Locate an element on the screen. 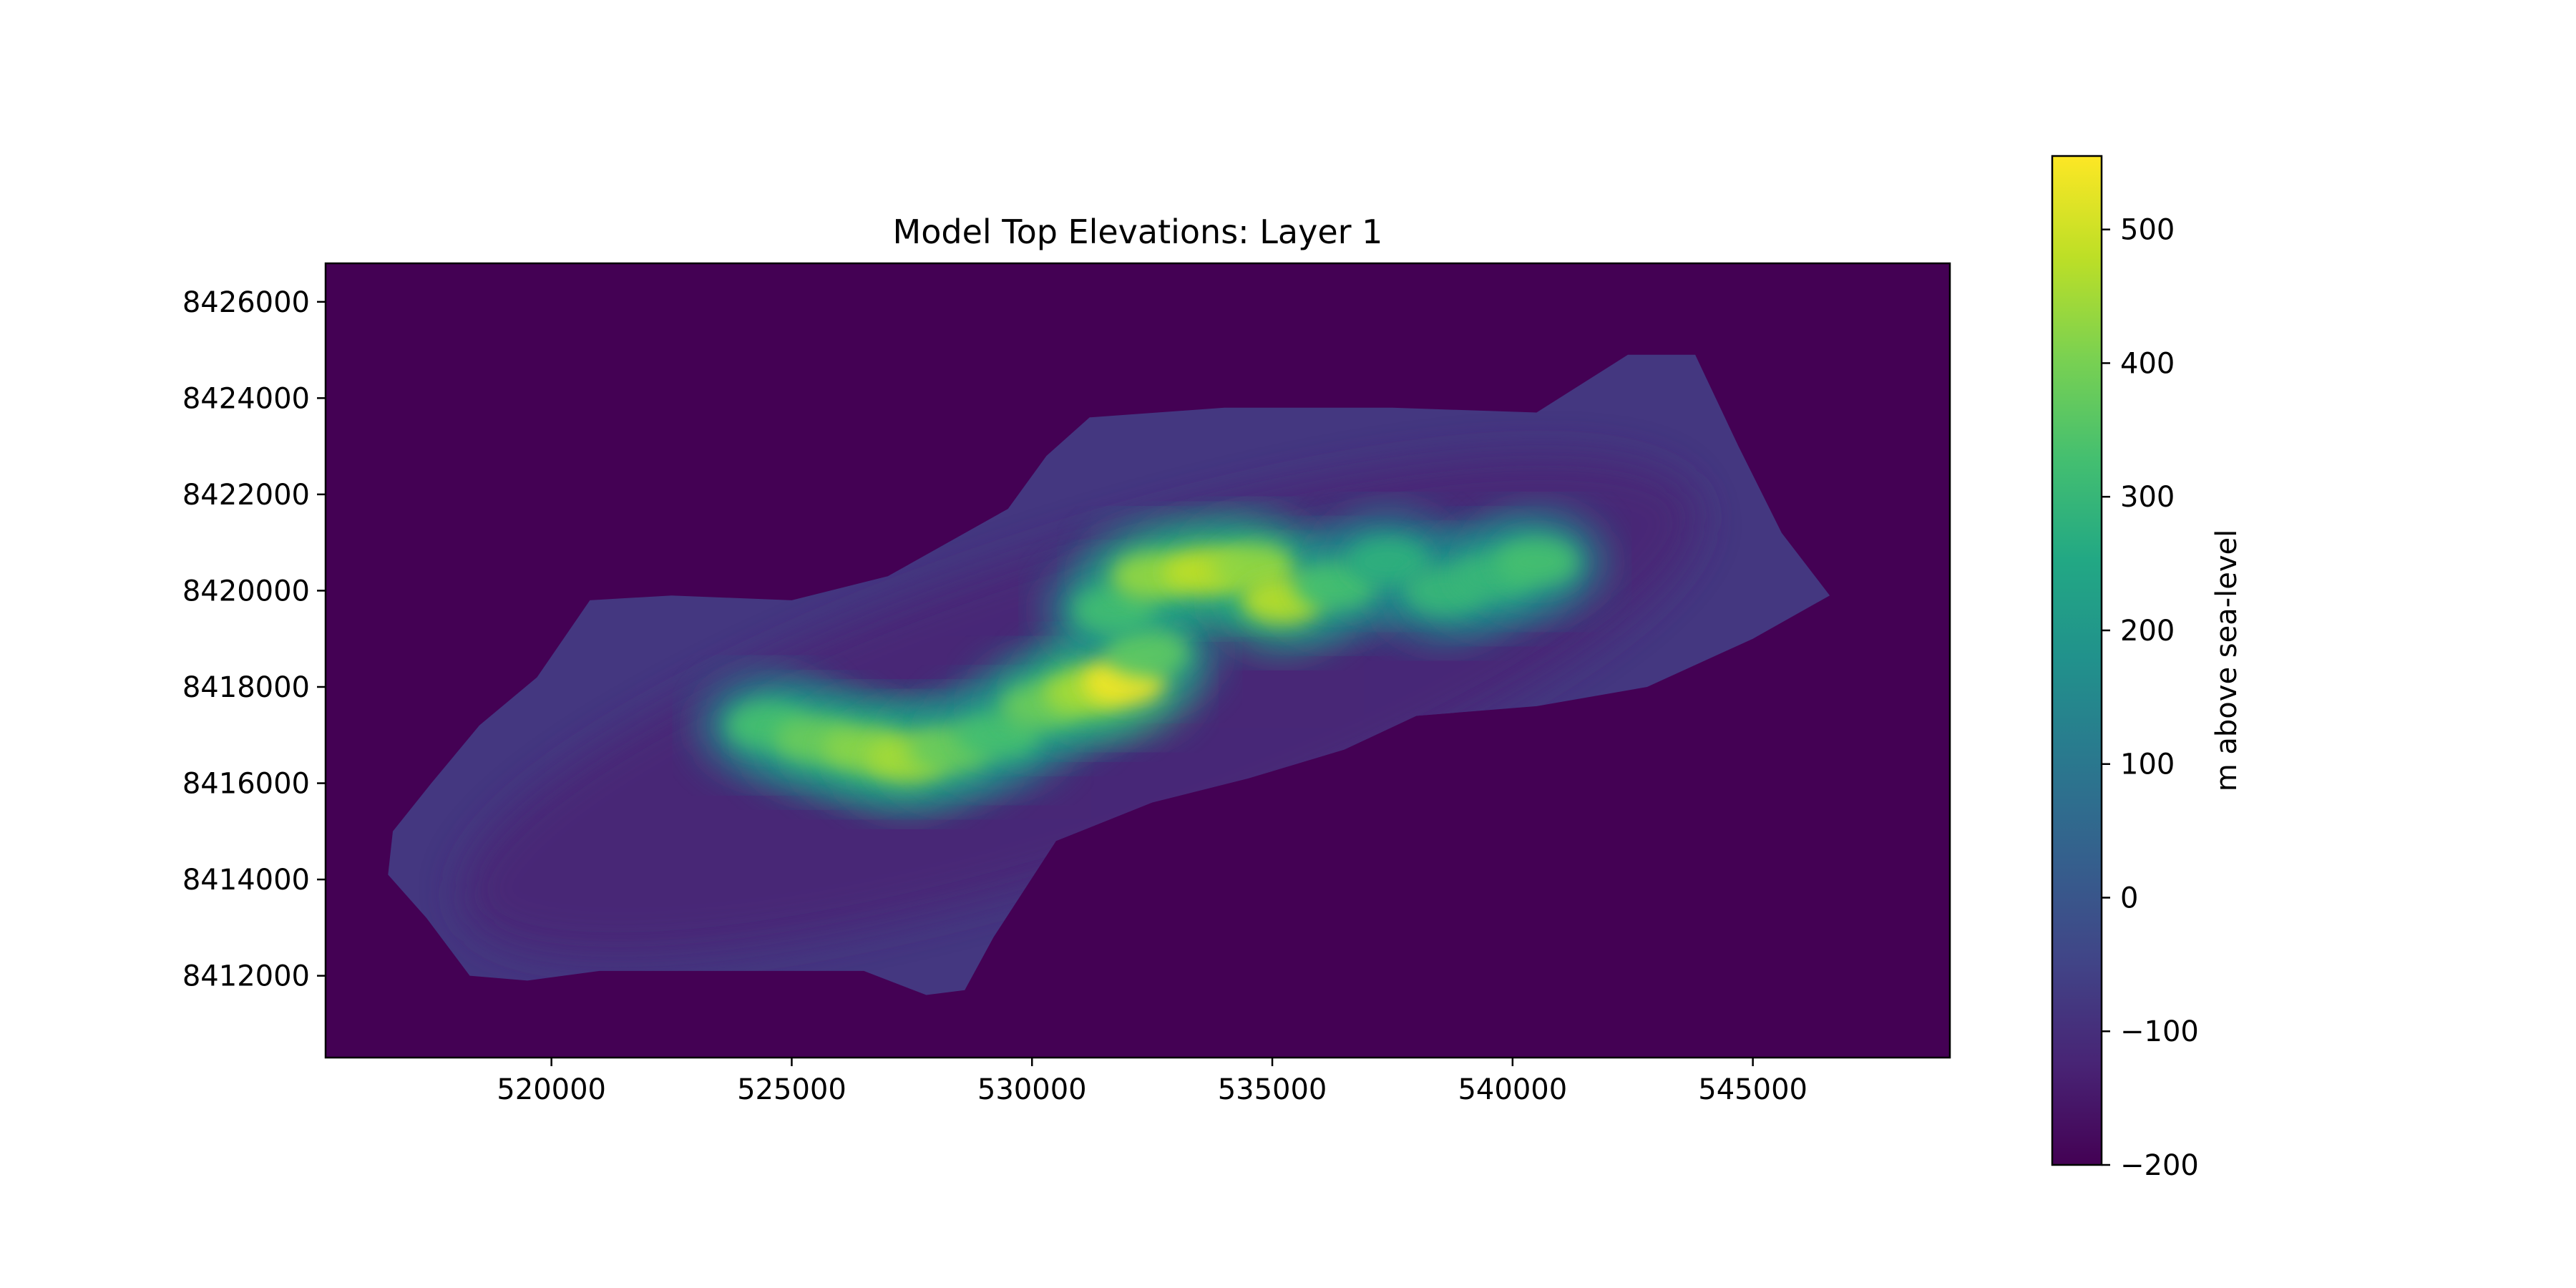 The image size is (2576, 1288). y-tick-label: 8412000 is located at coordinates (246, 976).